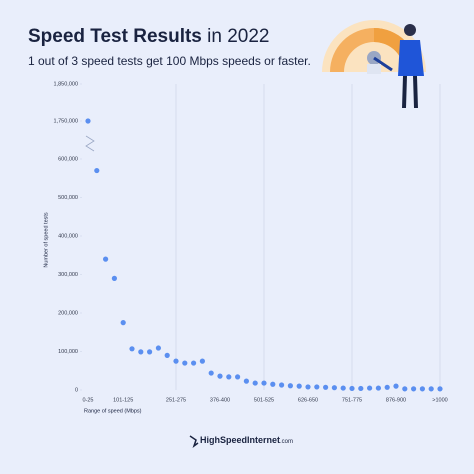 The width and height of the screenshot is (474, 474). Describe the element at coordinates (87, 400) in the screenshot. I see `x-tick-label: 0-25` at that location.